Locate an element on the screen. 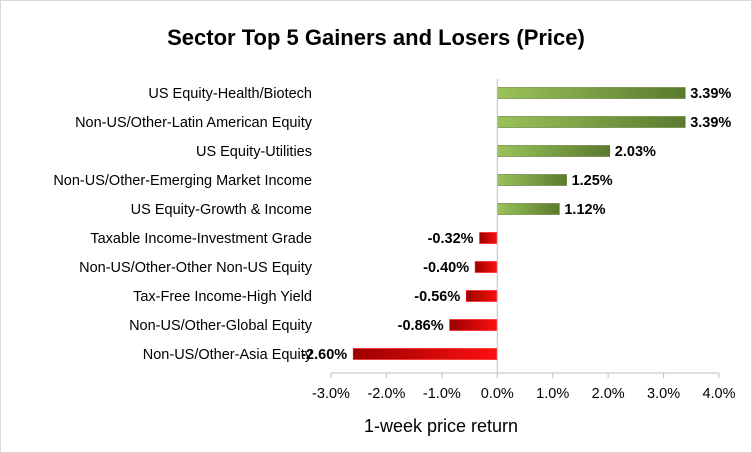 The width and height of the screenshot is (752, 453). data-label: -0.32% is located at coordinates (451, 239).